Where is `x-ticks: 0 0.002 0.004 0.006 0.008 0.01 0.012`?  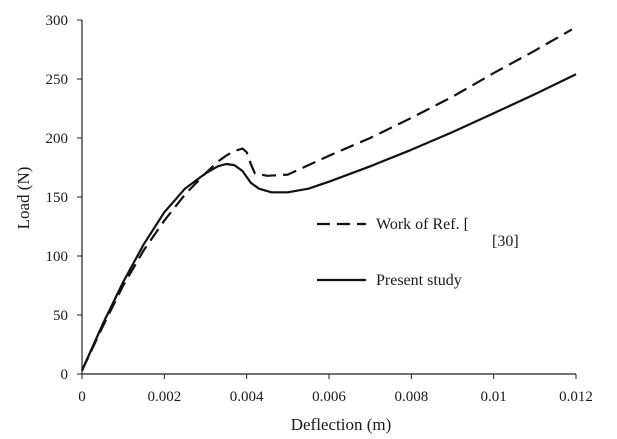 x-ticks: 0 0.002 0.004 0.006 0.008 0.01 0.012 is located at coordinates (335, 389).